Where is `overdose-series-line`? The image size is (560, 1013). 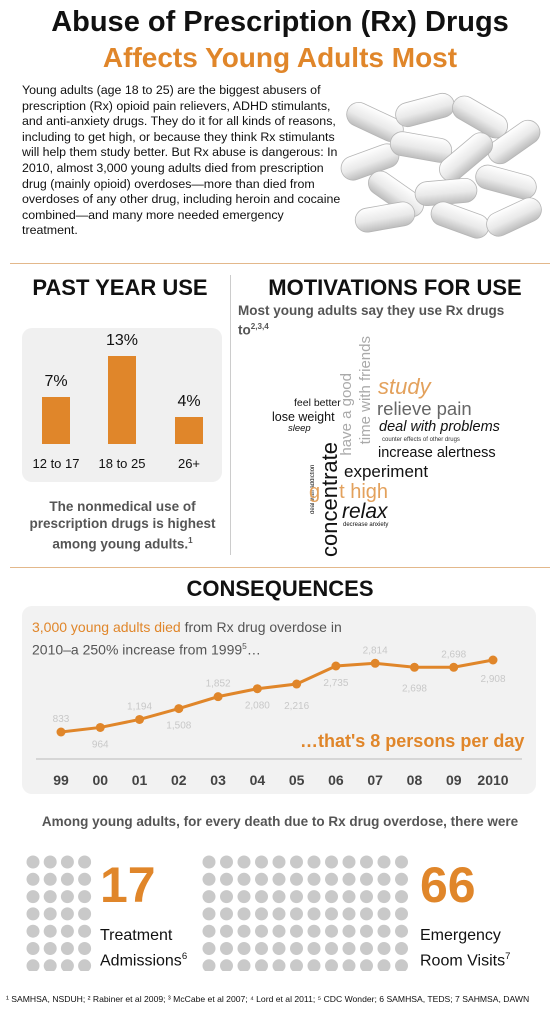 overdose-series-line is located at coordinates (277, 696).